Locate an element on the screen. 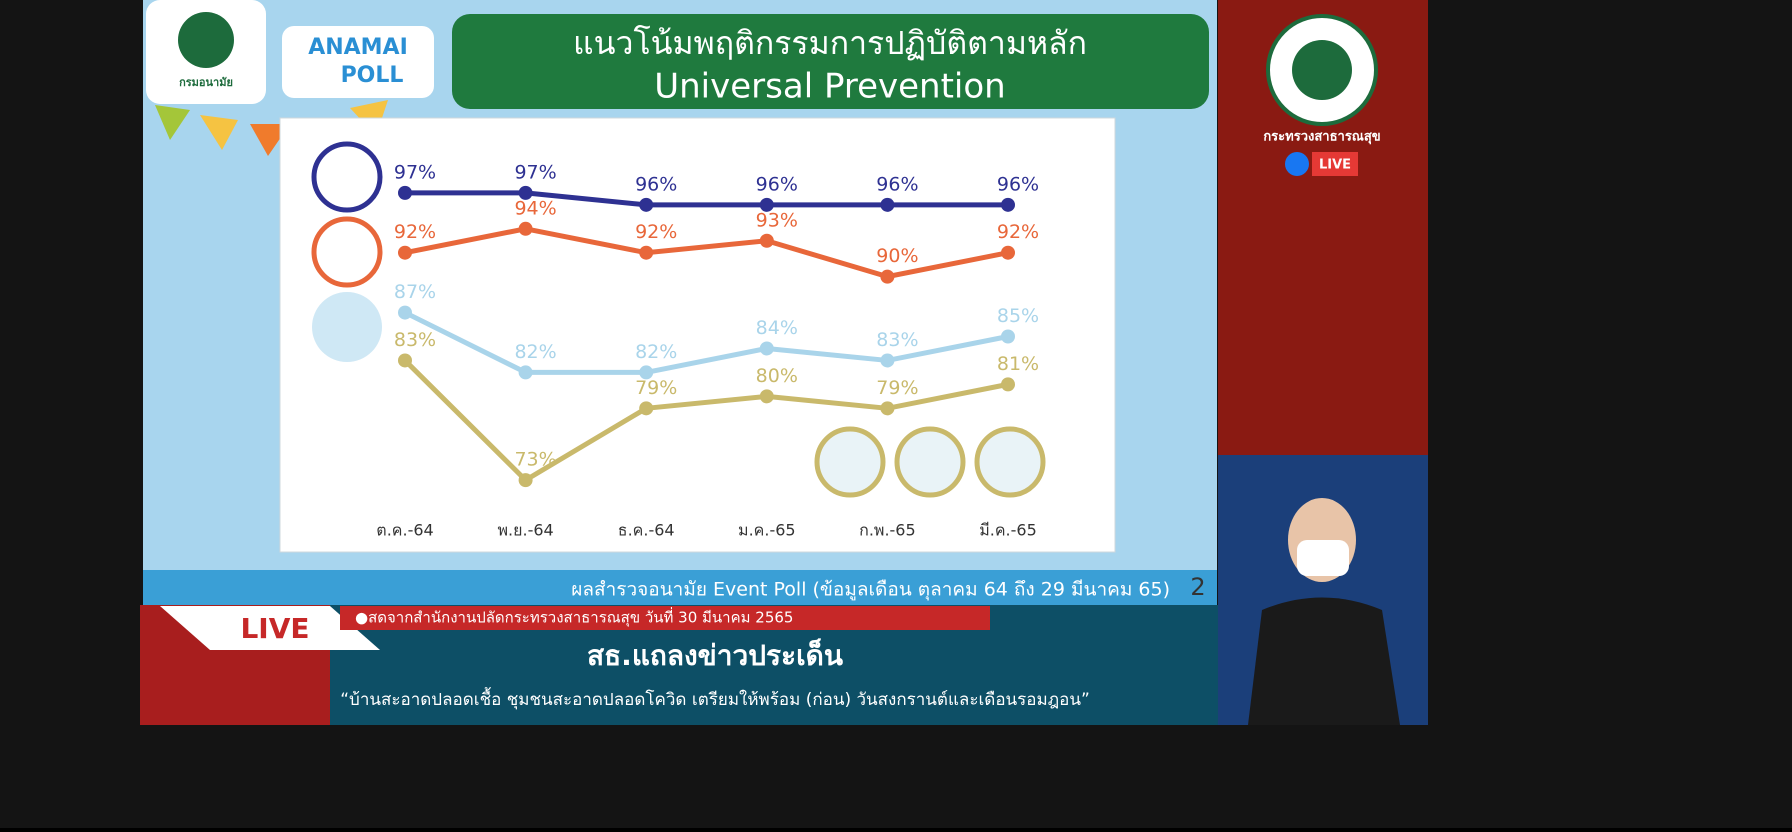 This screenshot has width=1792, height=832. logo-poll-top: ANAMAI is located at coordinates (358, 47).